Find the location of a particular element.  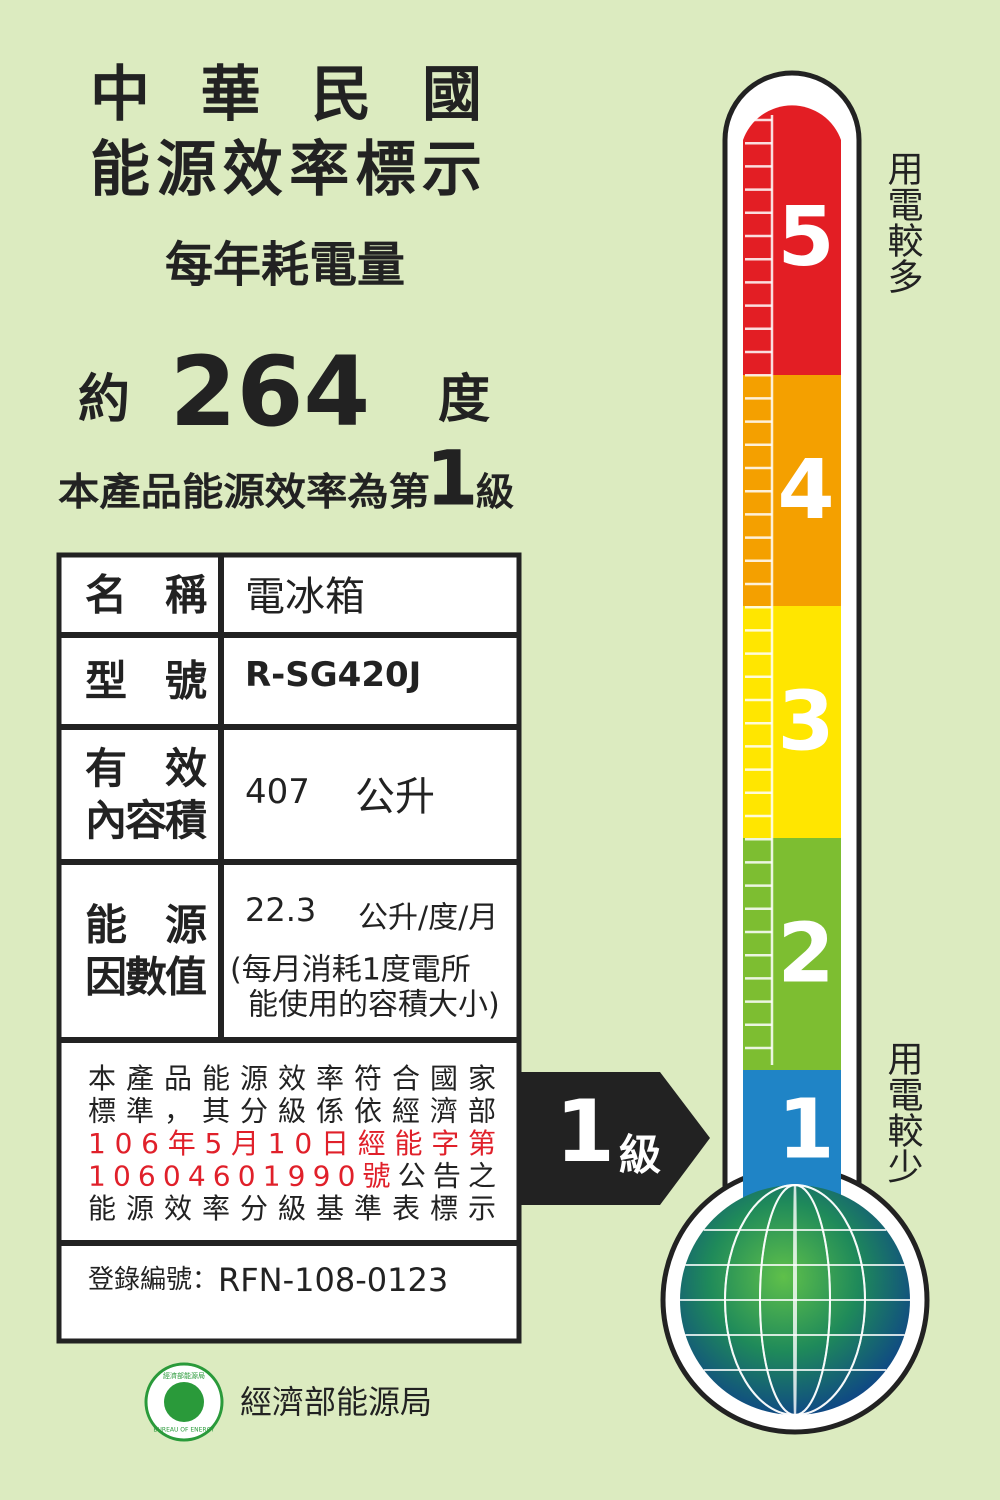

level-label: 1 is located at coordinates (805, 1130).